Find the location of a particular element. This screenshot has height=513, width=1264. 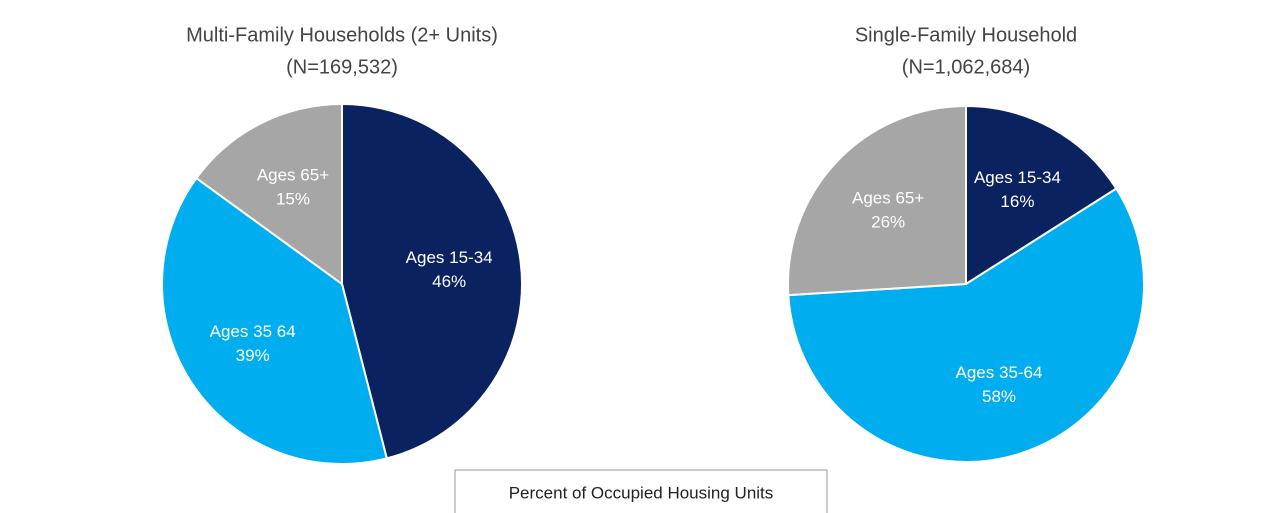

slice-value: 46% is located at coordinates (449, 281).